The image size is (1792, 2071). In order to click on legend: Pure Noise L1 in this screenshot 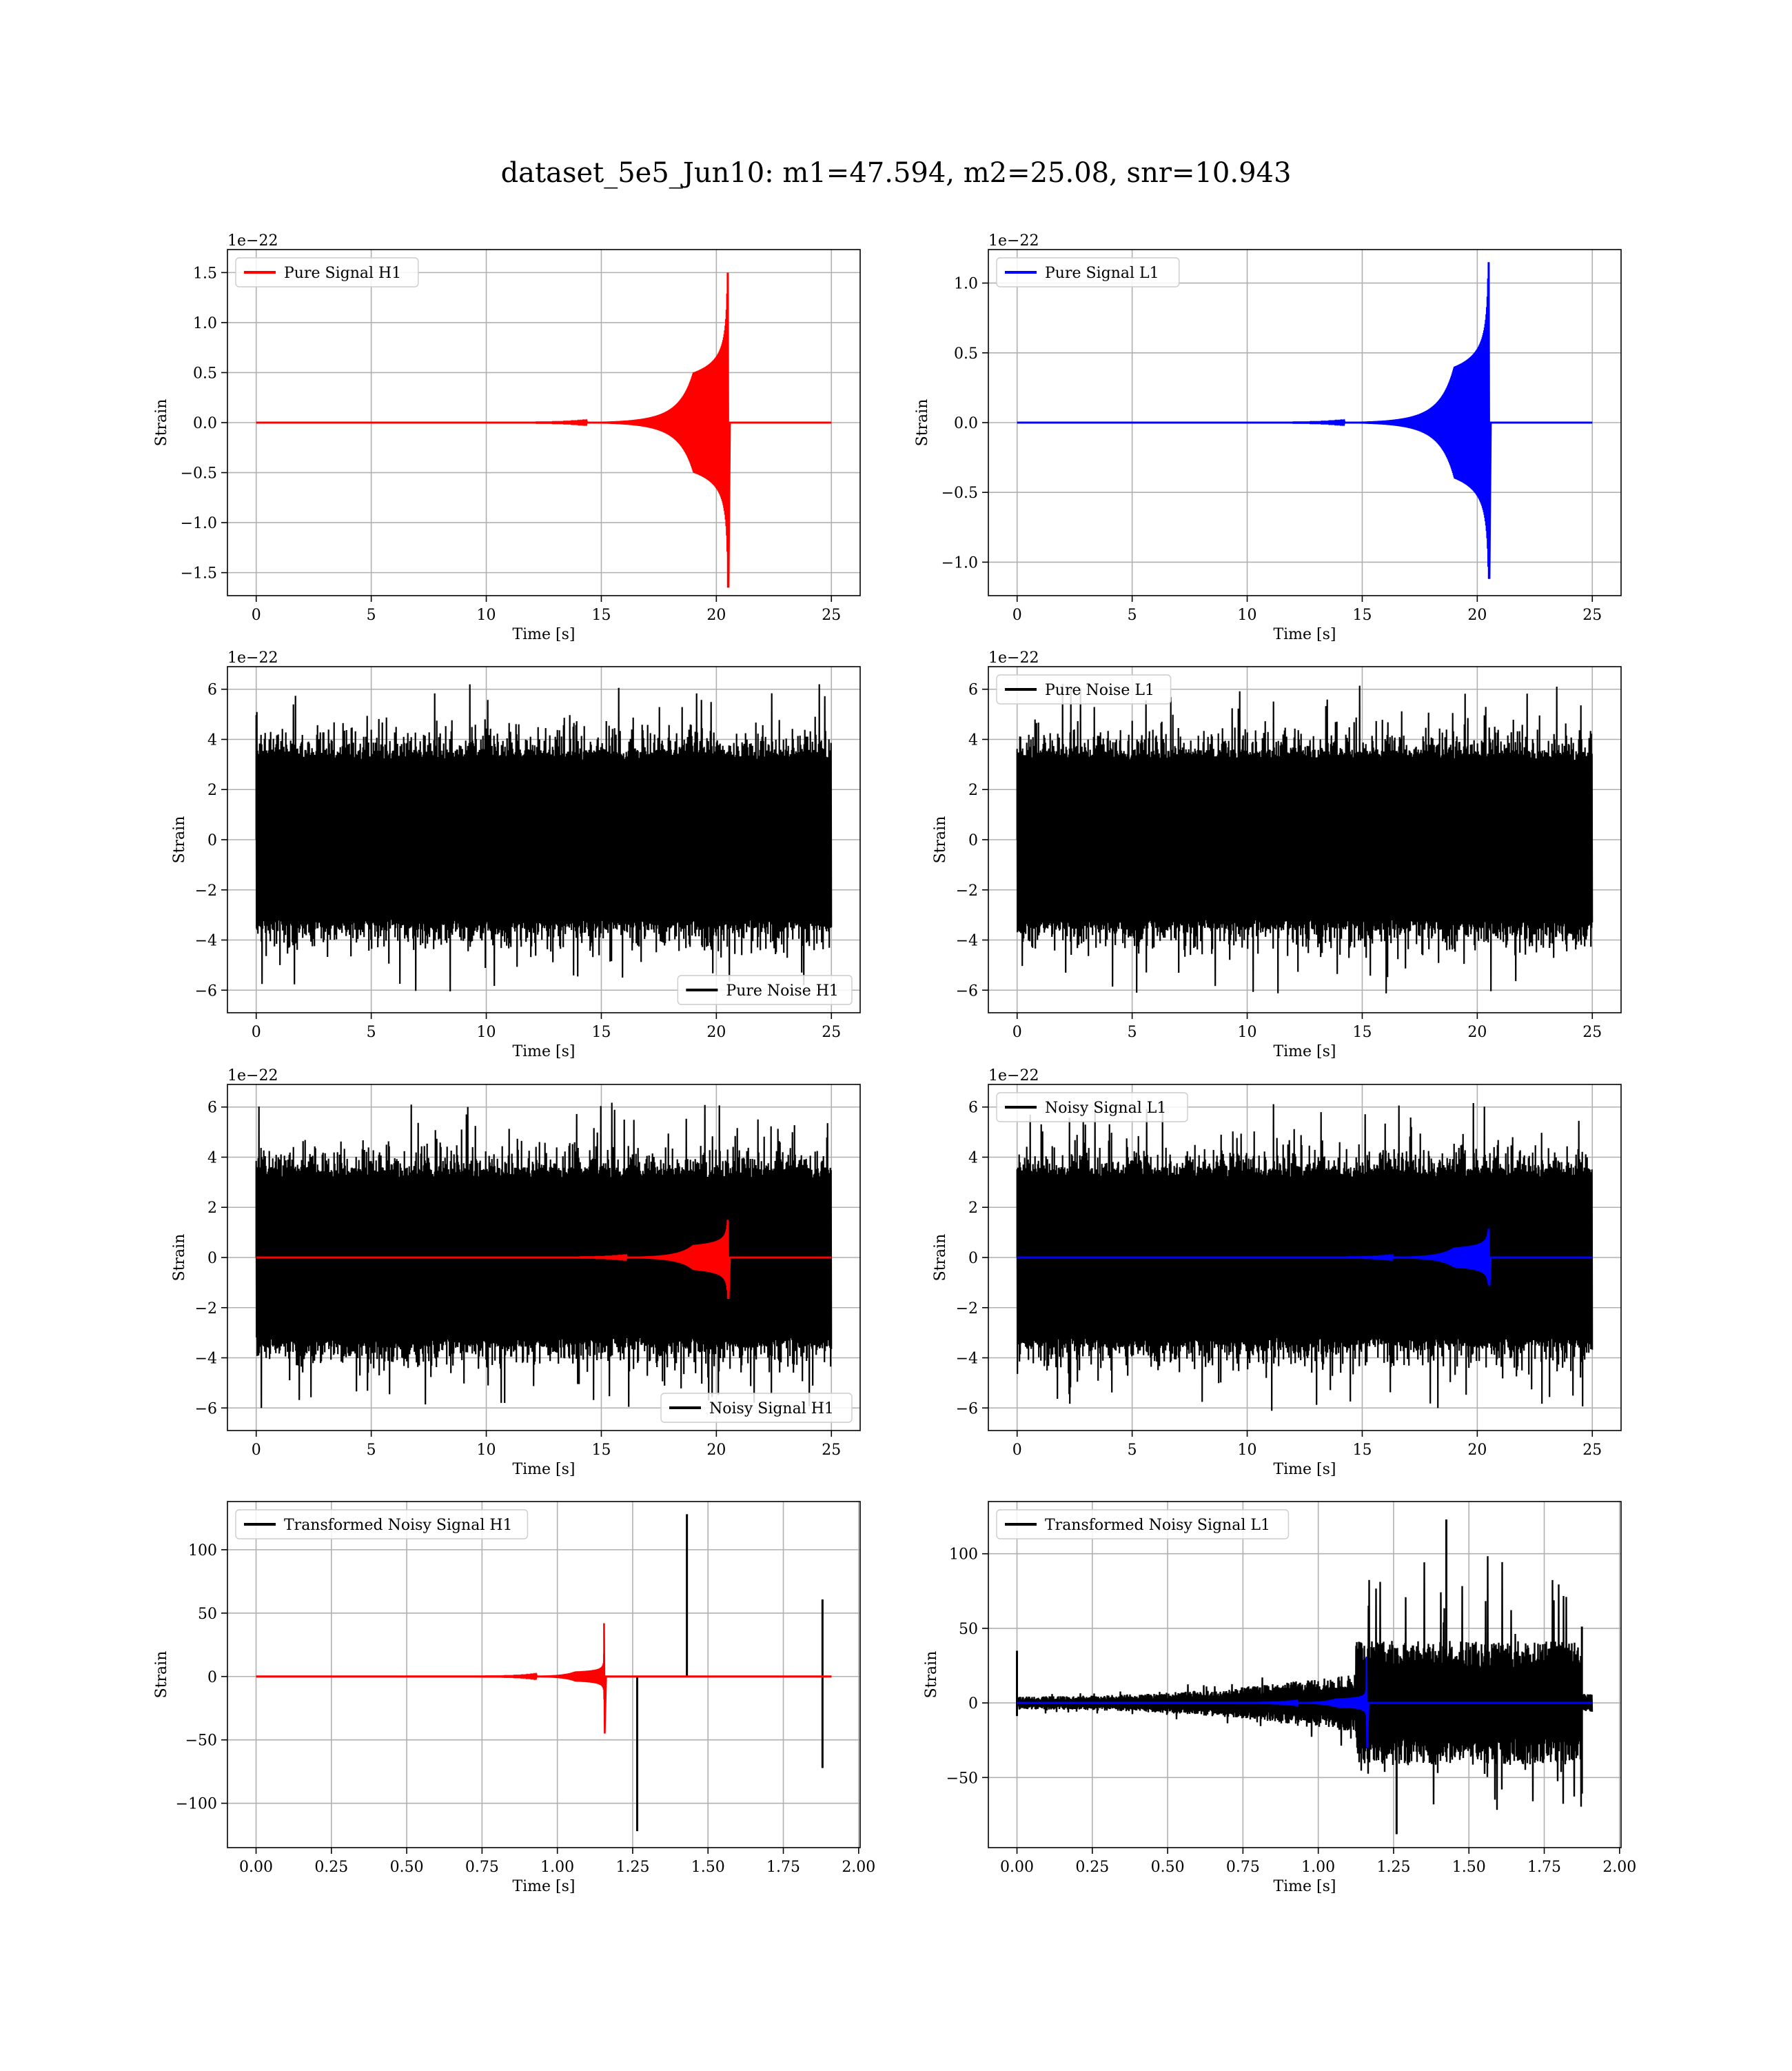, I will do `click(1084, 689)`.